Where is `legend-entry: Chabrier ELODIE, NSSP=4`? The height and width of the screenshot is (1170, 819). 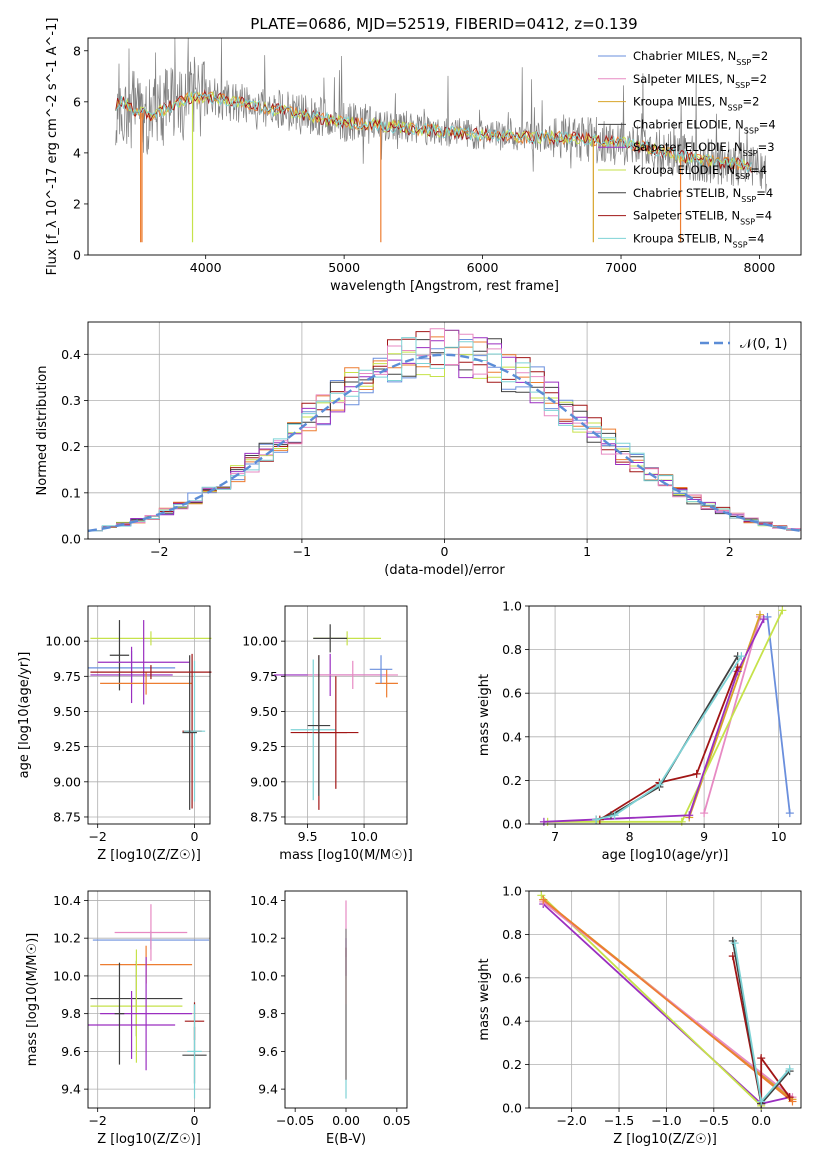 legend-entry: Chabrier ELODIE, NSSP=4 is located at coordinates (704, 126).